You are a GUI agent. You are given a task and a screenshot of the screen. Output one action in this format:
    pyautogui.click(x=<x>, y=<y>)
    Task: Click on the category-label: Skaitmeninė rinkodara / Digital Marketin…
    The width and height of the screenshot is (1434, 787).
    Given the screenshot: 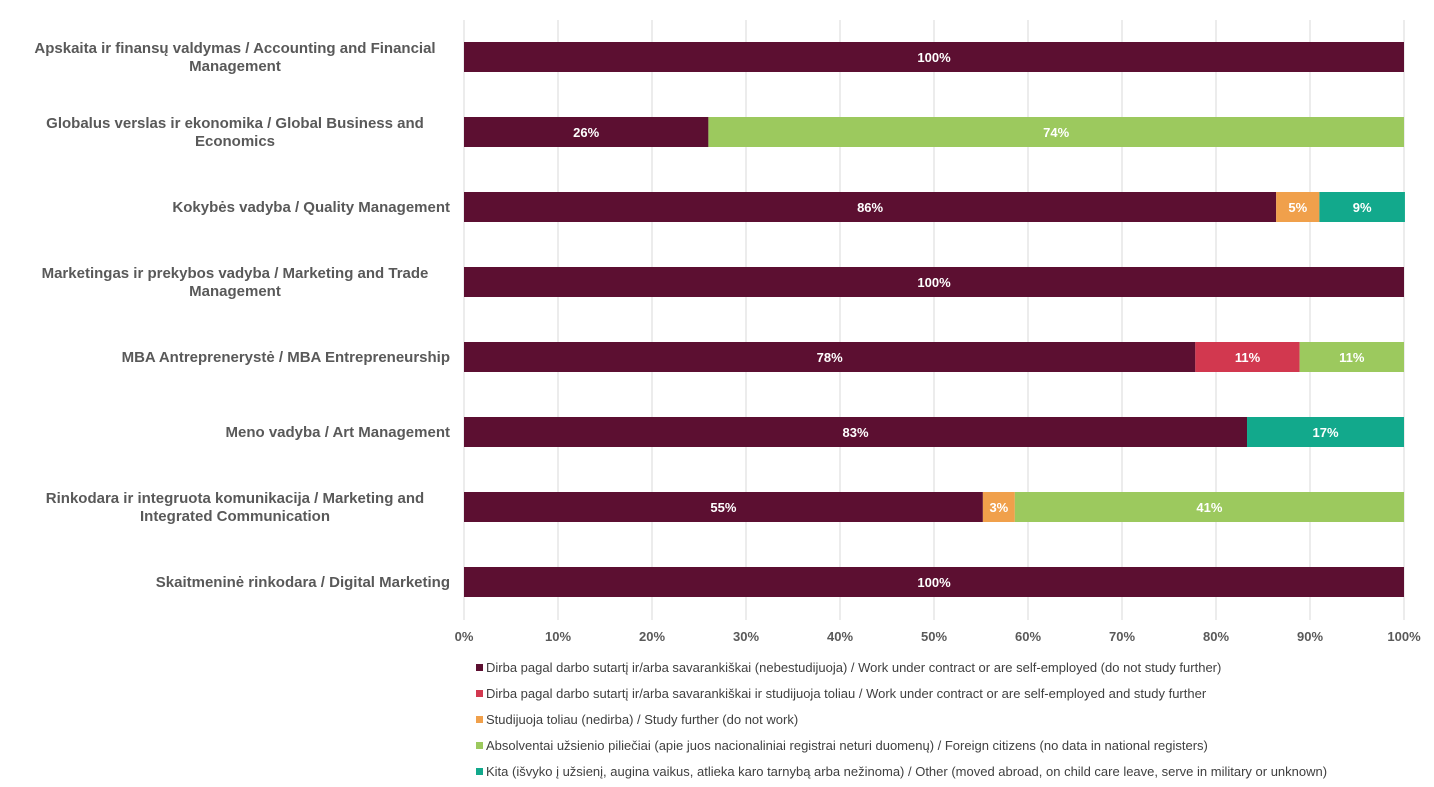 What is the action you would take?
    pyautogui.click(x=303, y=582)
    